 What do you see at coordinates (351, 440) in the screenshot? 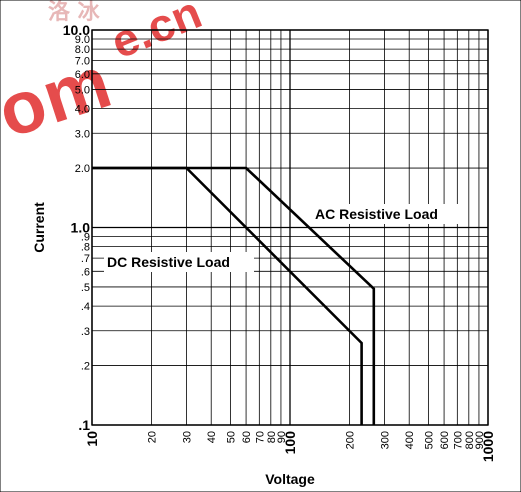
I see `x-tick-label: 200` at bounding box center [351, 440].